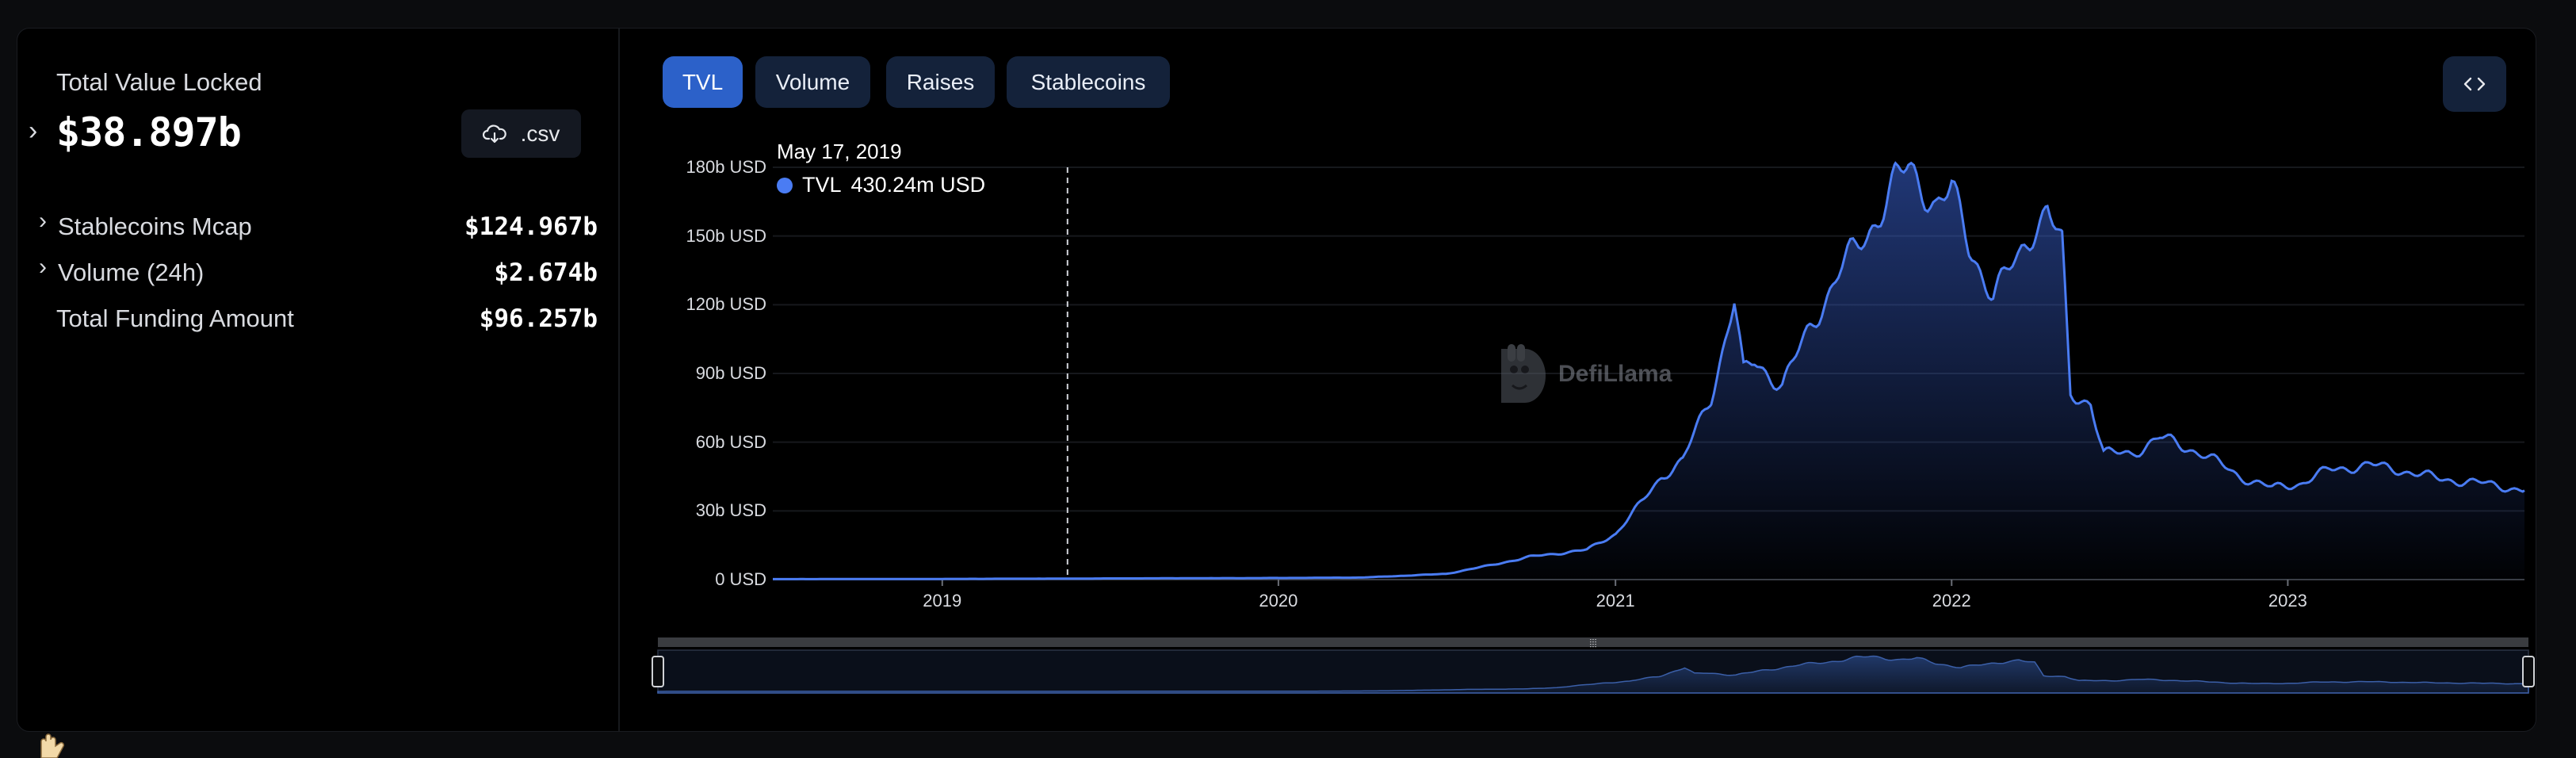 The image size is (2576, 758). I want to click on csv-label: .csv, so click(540, 133).